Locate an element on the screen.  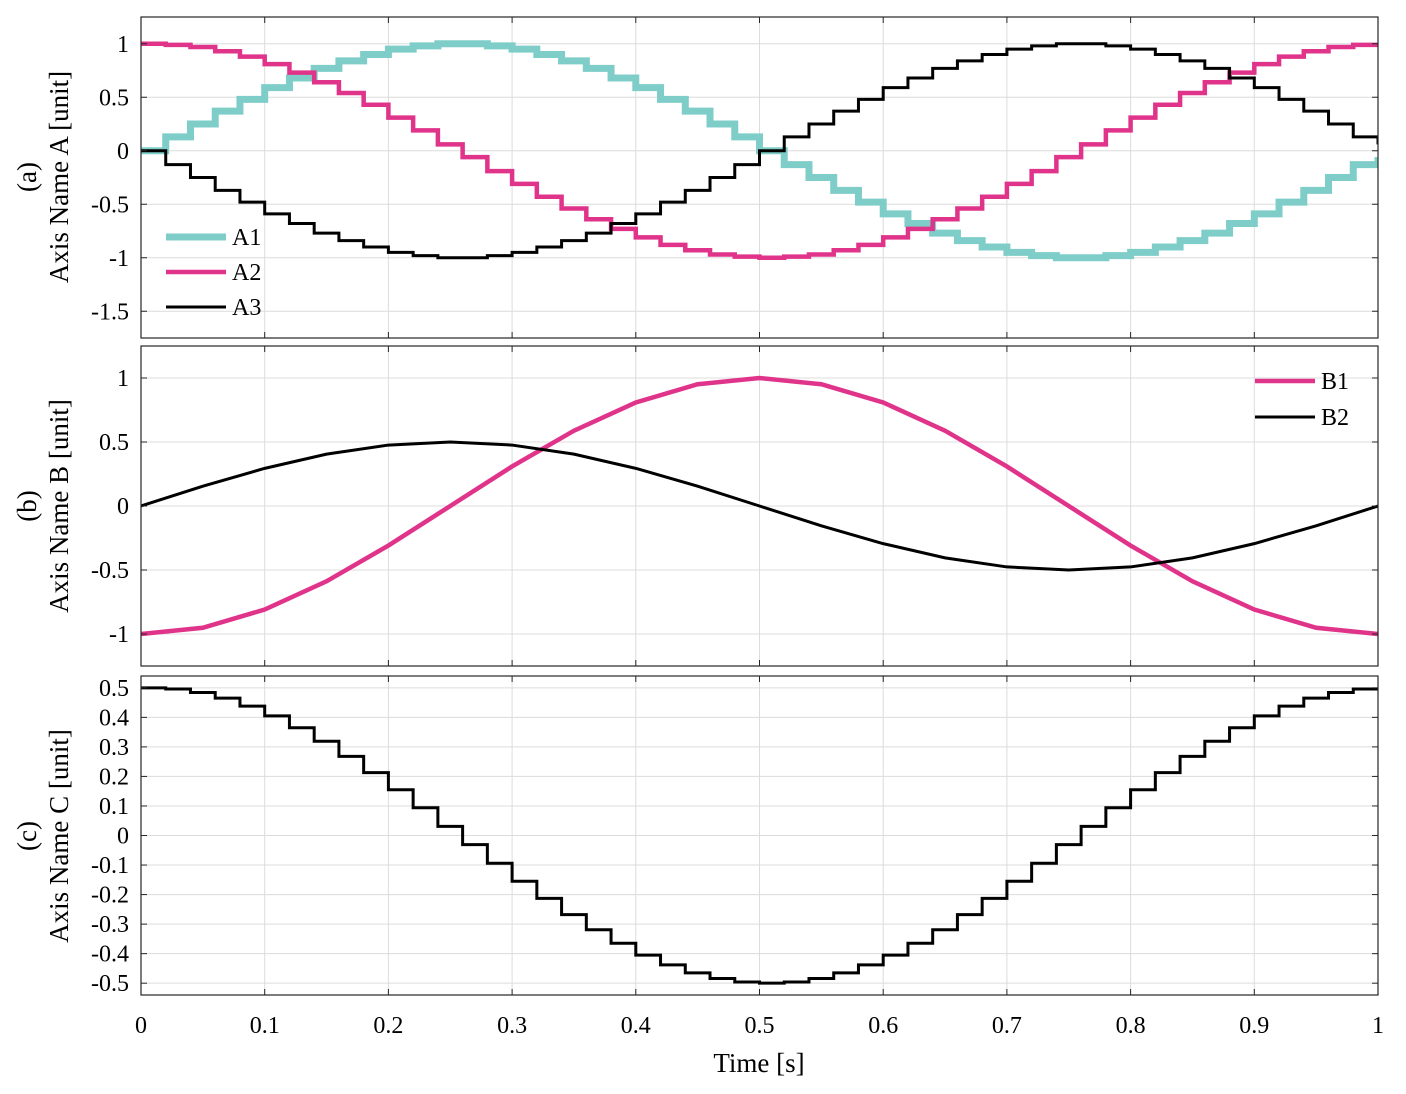
legend-label-b1: B1 is located at coordinates (1335, 382).